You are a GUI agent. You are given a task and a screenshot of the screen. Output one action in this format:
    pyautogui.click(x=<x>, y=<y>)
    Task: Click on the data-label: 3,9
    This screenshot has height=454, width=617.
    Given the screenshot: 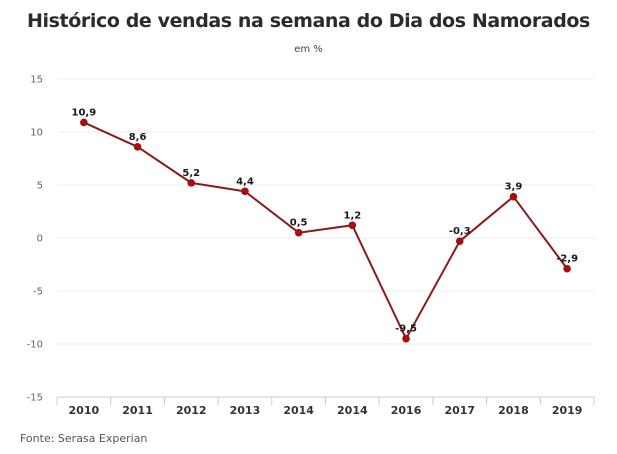 What is the action you would take?
    pyautogui.click(x=514, y=187)
    